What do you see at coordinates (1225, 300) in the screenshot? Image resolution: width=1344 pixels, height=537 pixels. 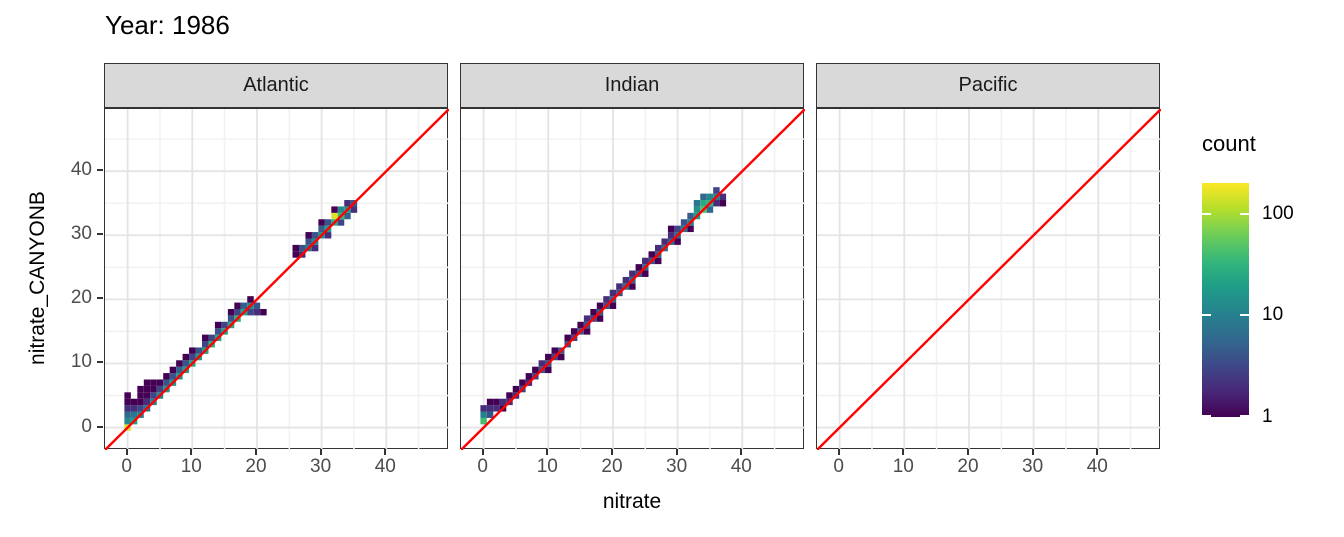 I see `legend-colorbar` at bounding box center [1225, 300].